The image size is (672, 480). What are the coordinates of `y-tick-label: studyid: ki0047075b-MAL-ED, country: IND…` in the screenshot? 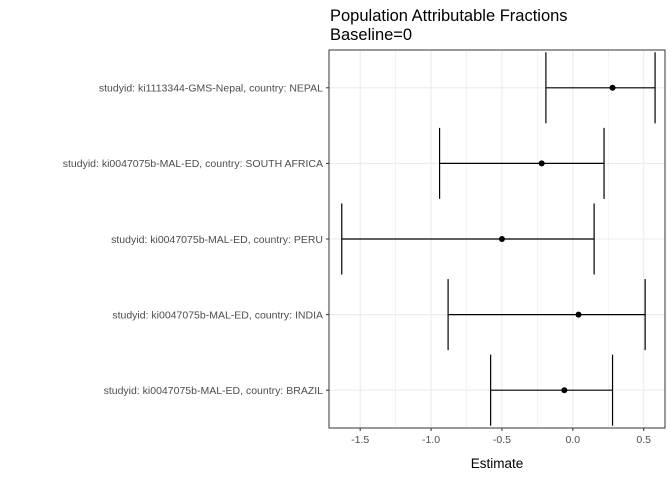 It's located at (217, 315).